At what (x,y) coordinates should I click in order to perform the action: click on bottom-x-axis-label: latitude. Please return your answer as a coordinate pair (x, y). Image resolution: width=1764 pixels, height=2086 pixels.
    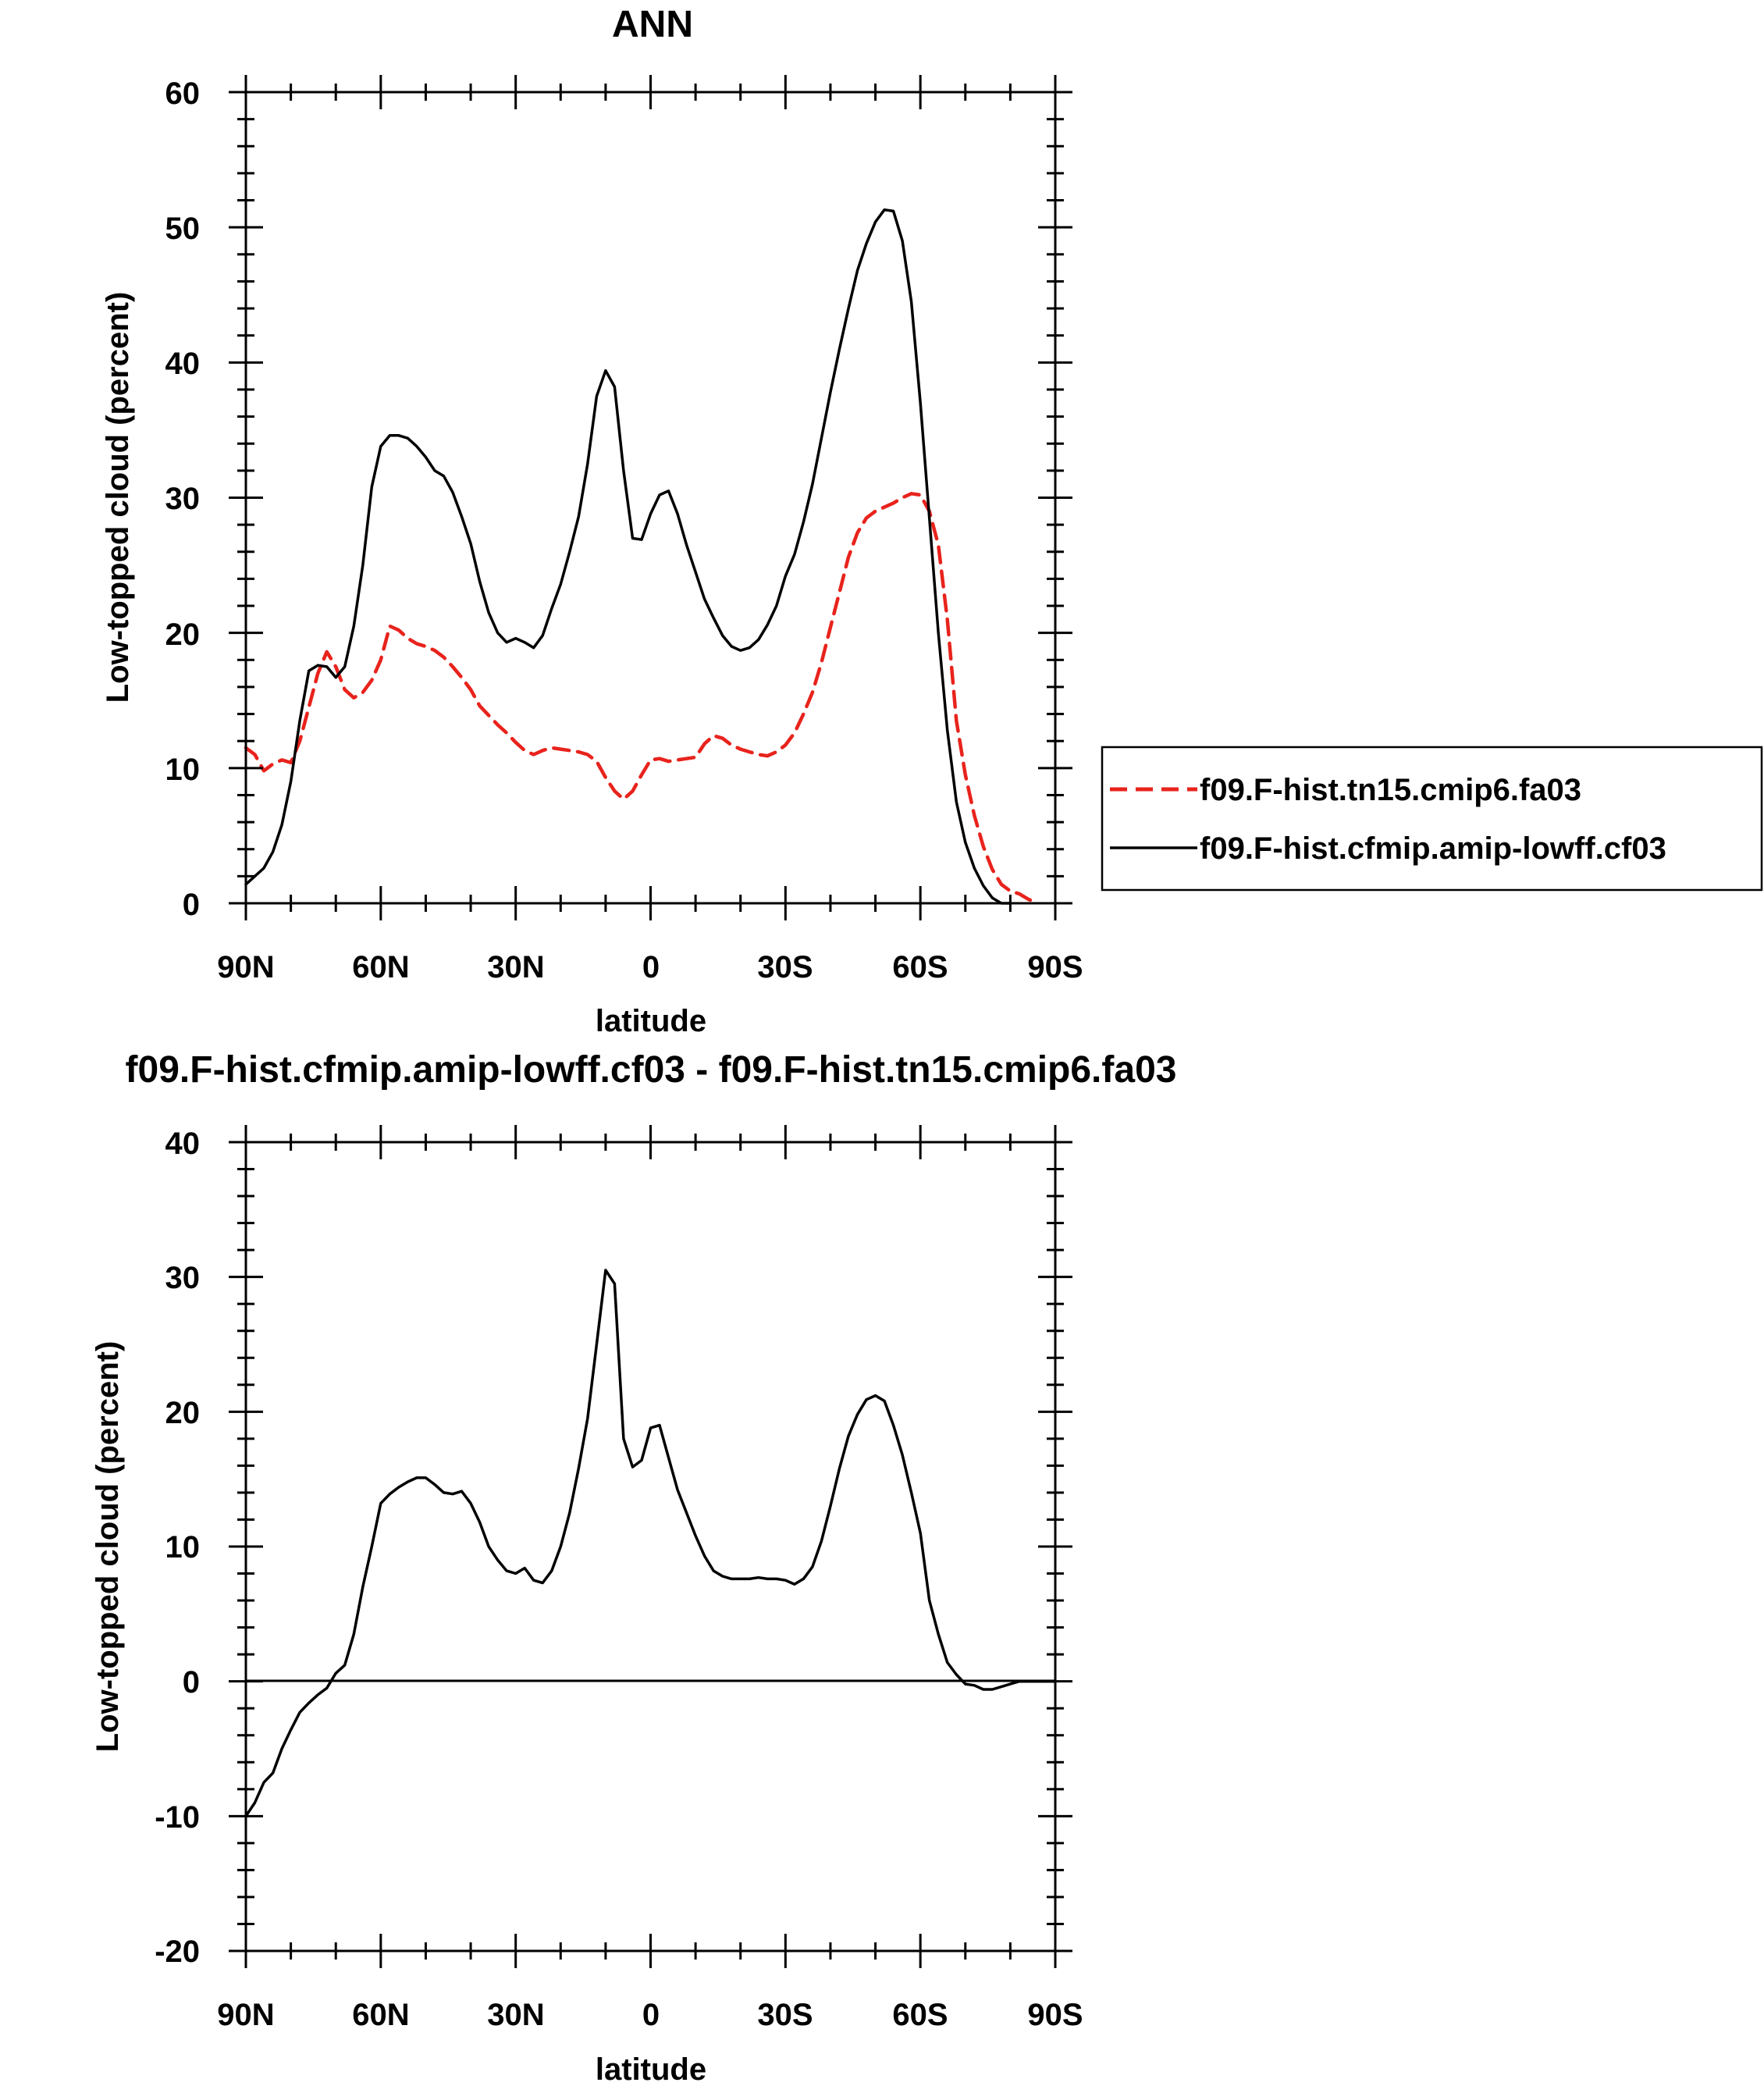
    Looking at the image, I should click on (651, 2069).